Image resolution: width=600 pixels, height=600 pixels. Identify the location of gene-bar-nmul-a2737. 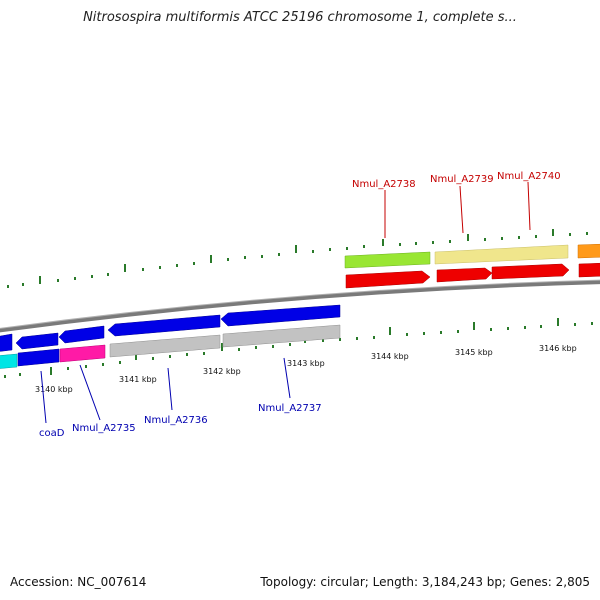
(281, 336).